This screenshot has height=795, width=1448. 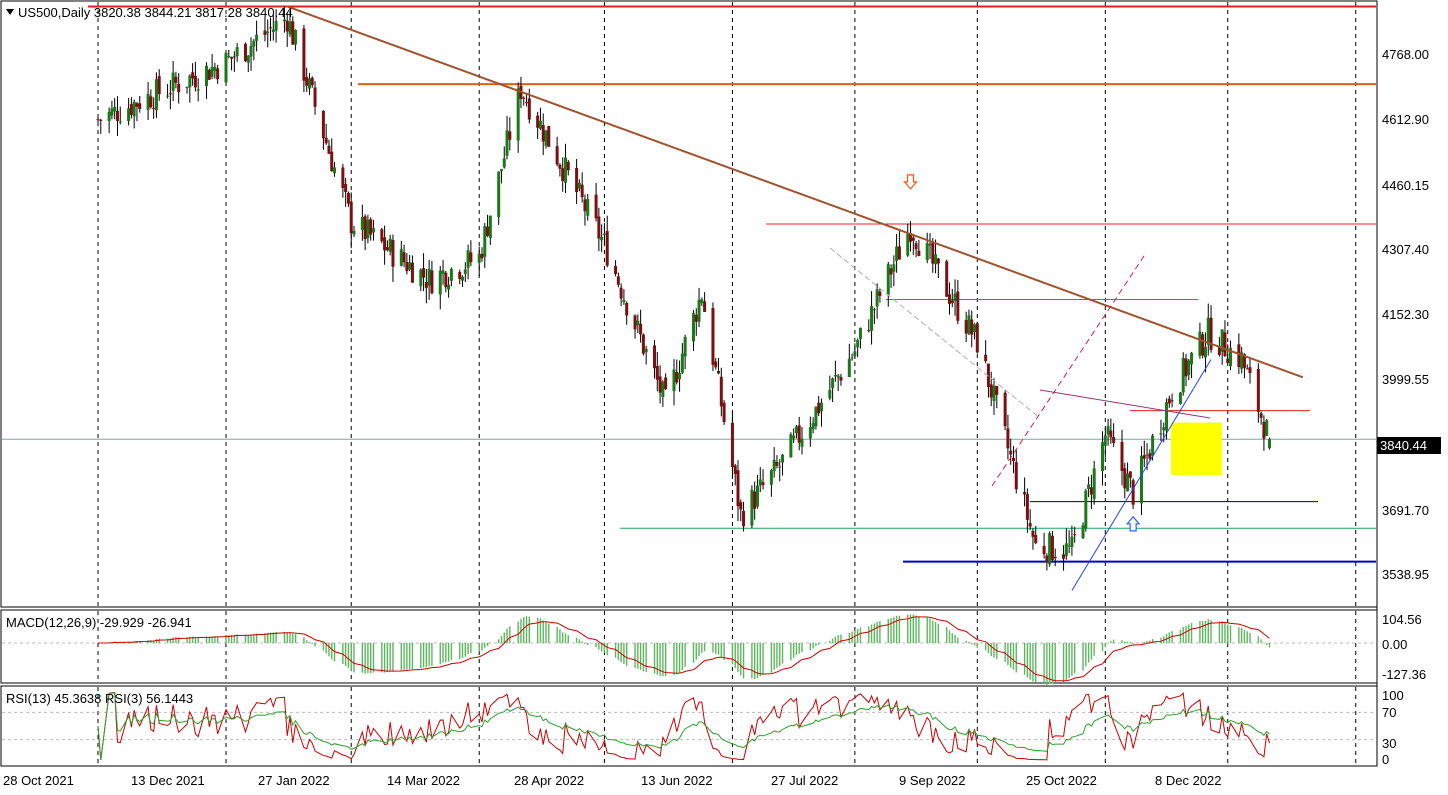 I want to click on trendline, so click(x=1141, y=475).